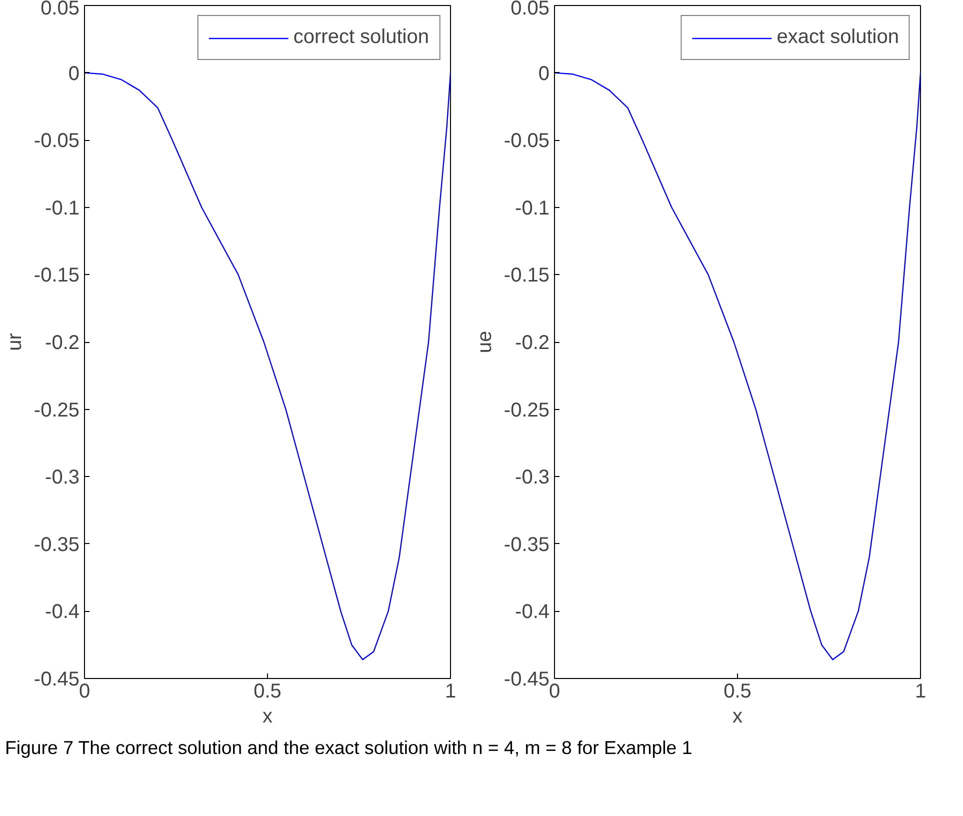 This screenshot has width=963, height=816. What do you see at coordinates (348, 748) in the screenshot?
I see `caption: Figure 7 The correct solution and the exact solution with n = 4, m = 8 for Example 1` at bounding box center [348, 748].